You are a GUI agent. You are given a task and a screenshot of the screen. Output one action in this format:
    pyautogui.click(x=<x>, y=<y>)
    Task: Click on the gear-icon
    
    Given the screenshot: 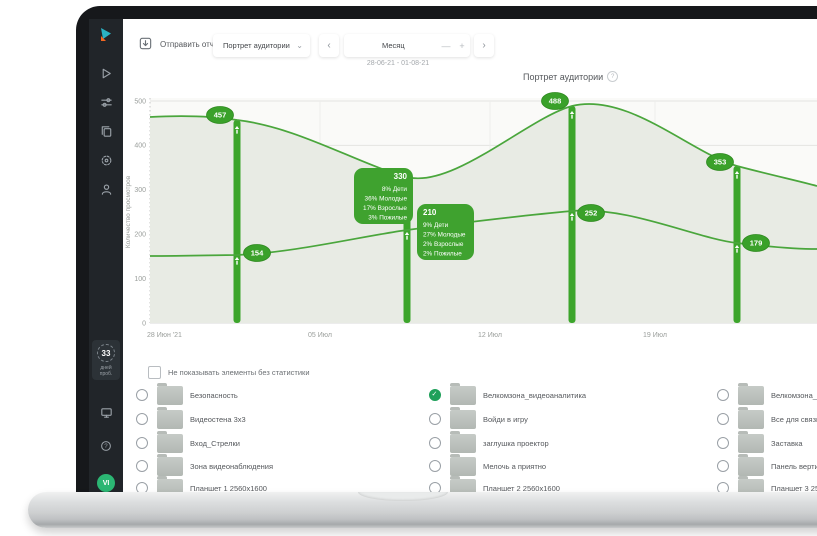 What is the action you would take?
    pyautogui.click(x=106, y=160)
    